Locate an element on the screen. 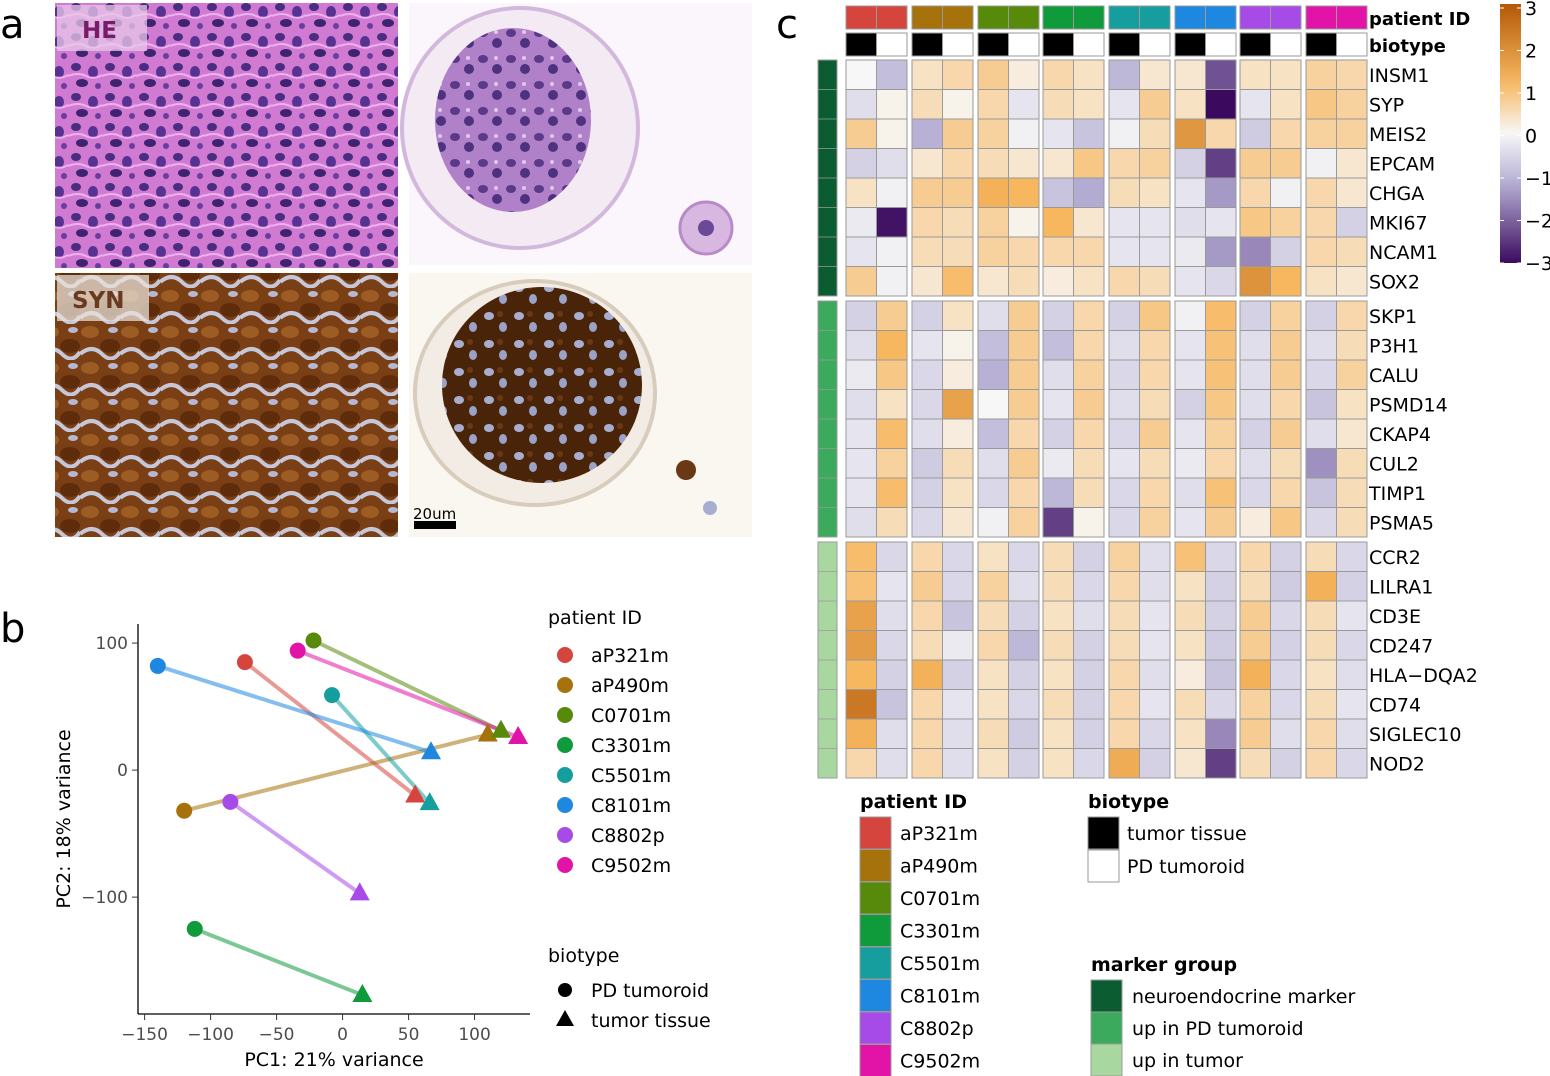  pca-point-tumoroid-aP490m is located at coordinates (184, 810).